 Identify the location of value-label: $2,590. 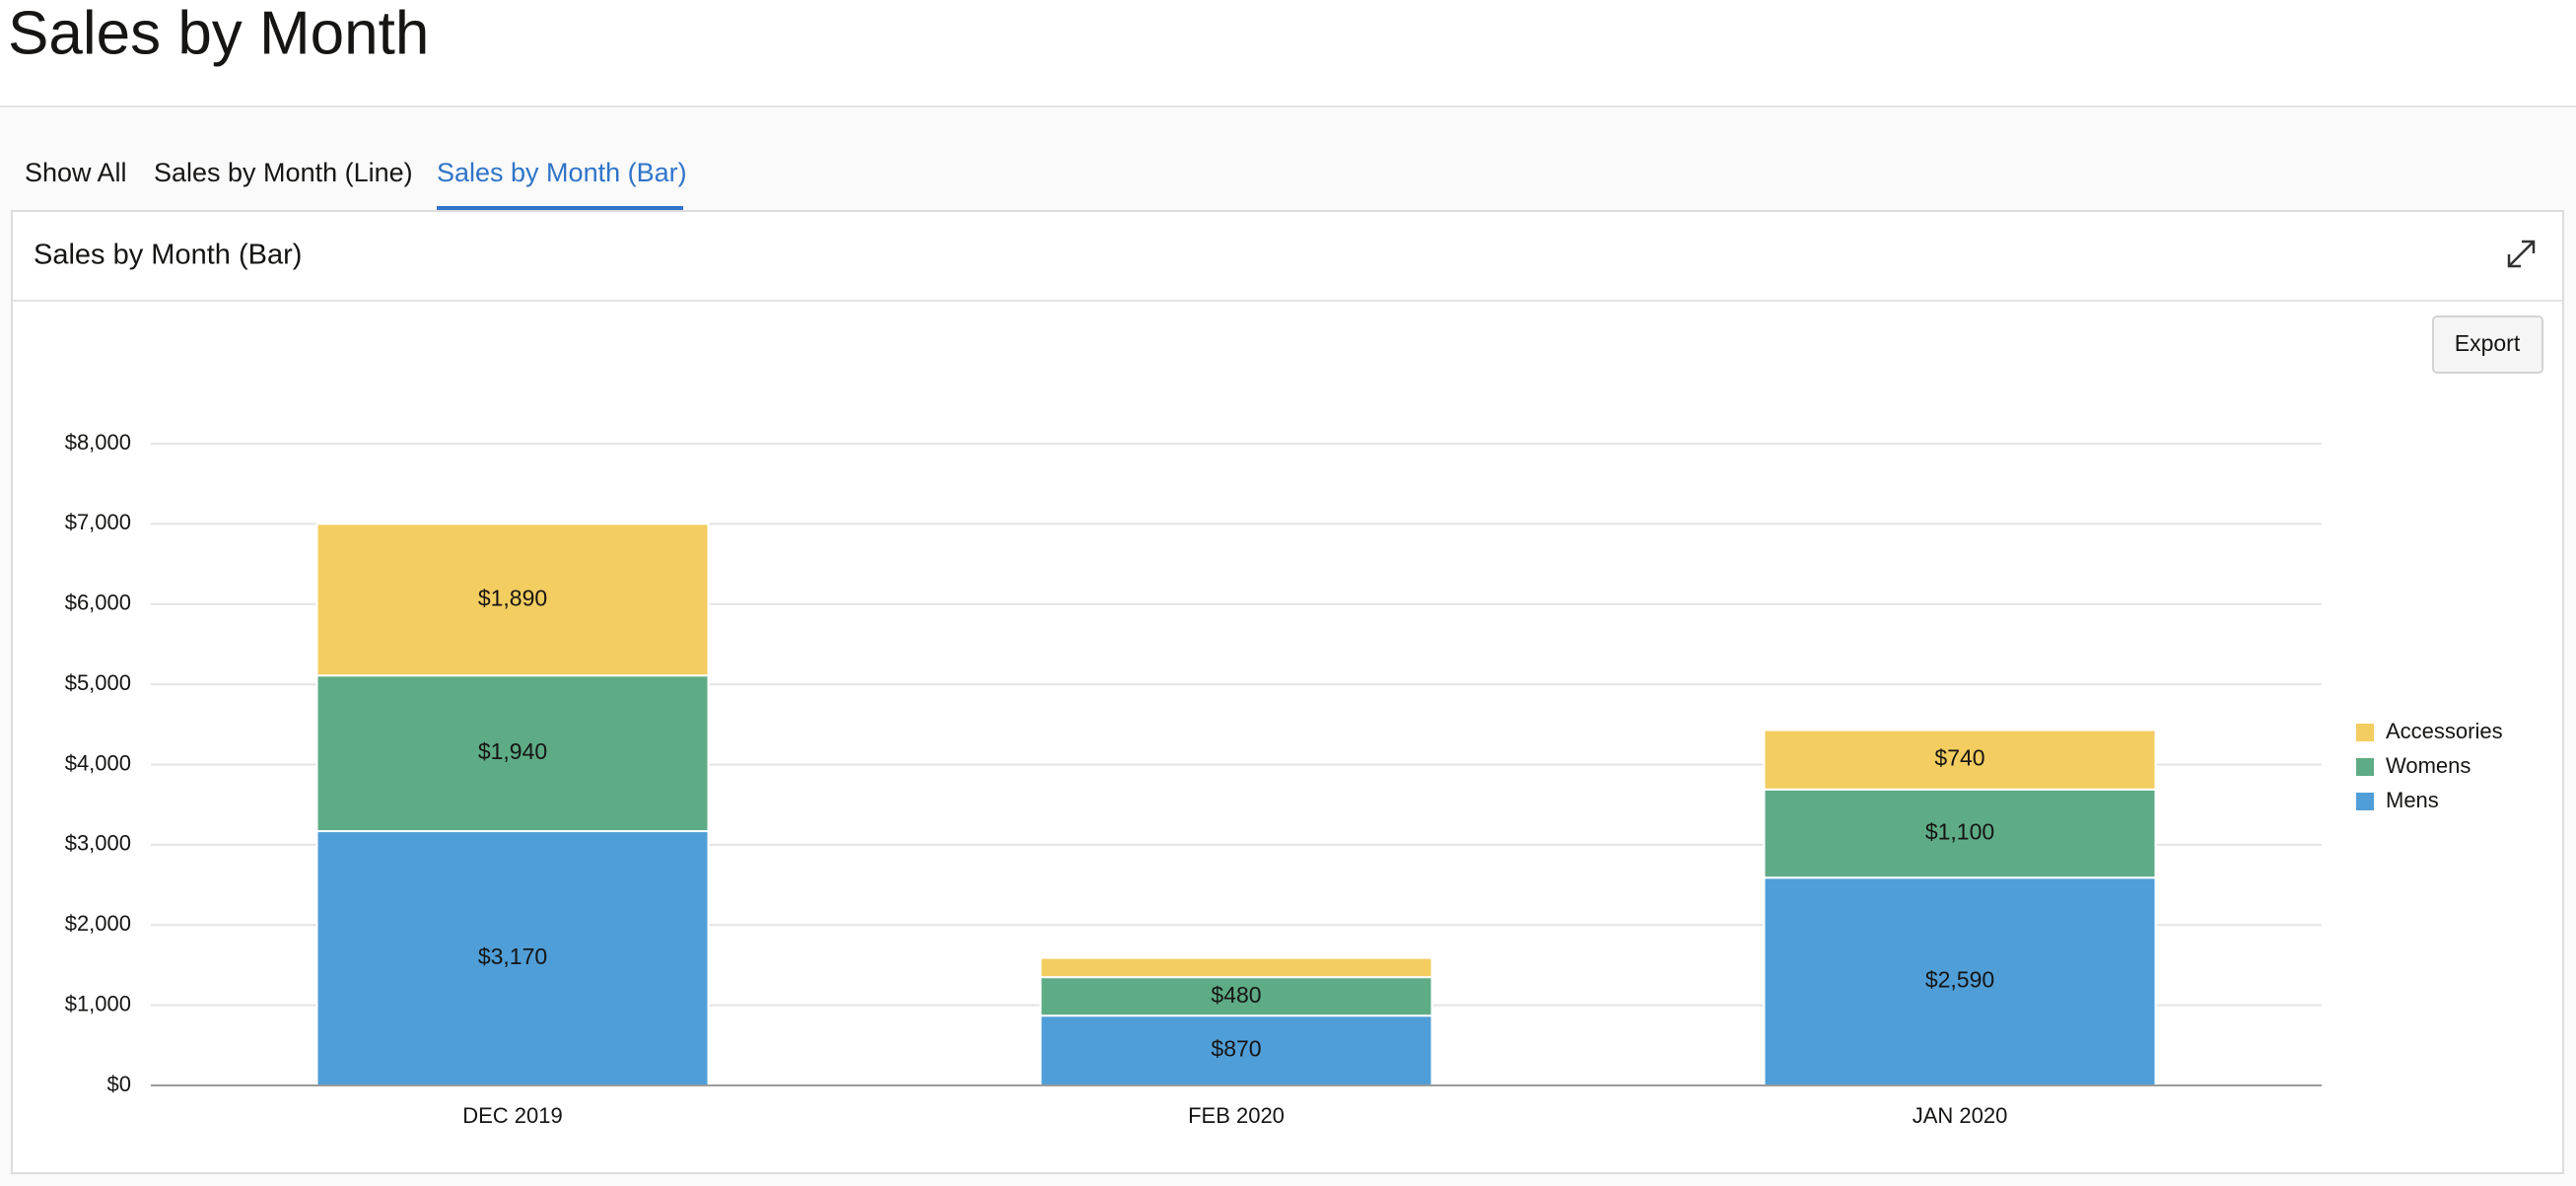
(1960, 980).